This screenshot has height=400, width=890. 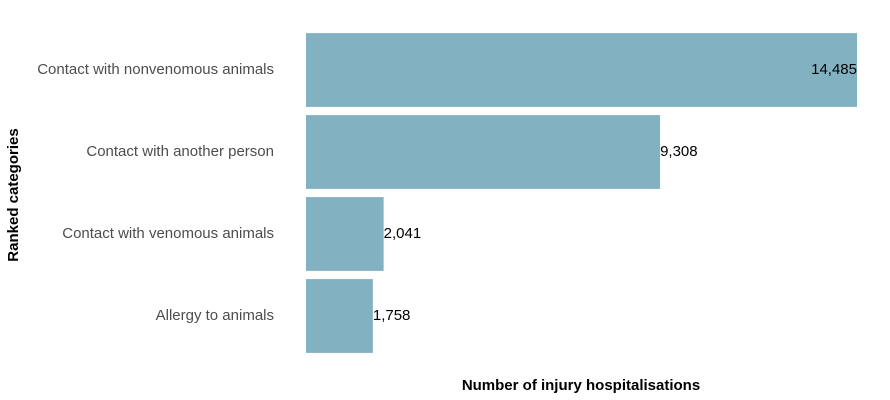 What do you see at coordinates (403, 233) in the screenshot?
I see `value-label: 2,041` at bounding box center [403, 233].